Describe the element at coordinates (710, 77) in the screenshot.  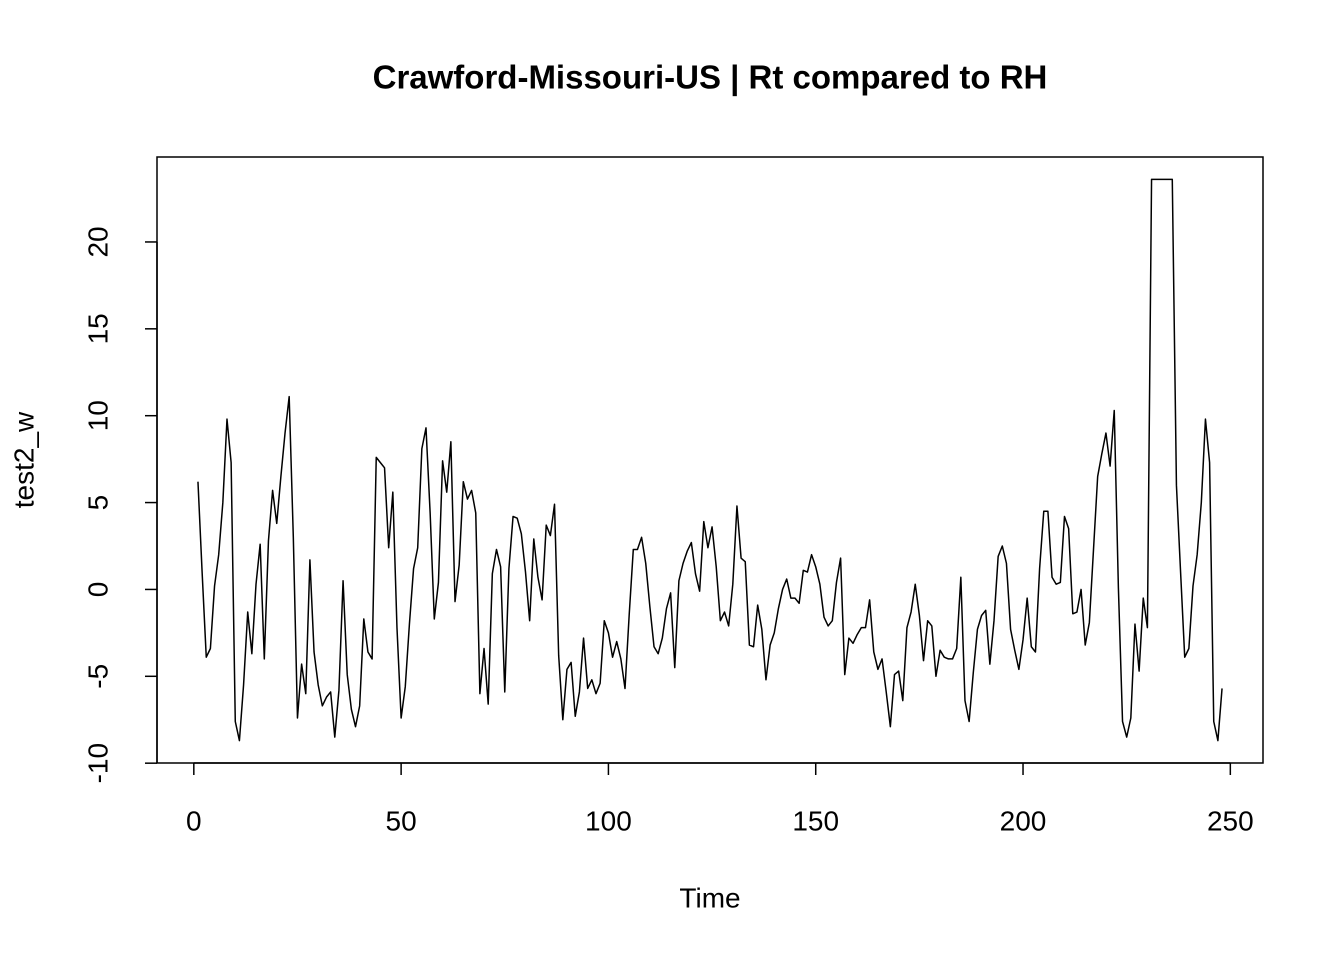
I see `chart-title: Crawford-Missouri-US | Rt compared to RH` at that location.